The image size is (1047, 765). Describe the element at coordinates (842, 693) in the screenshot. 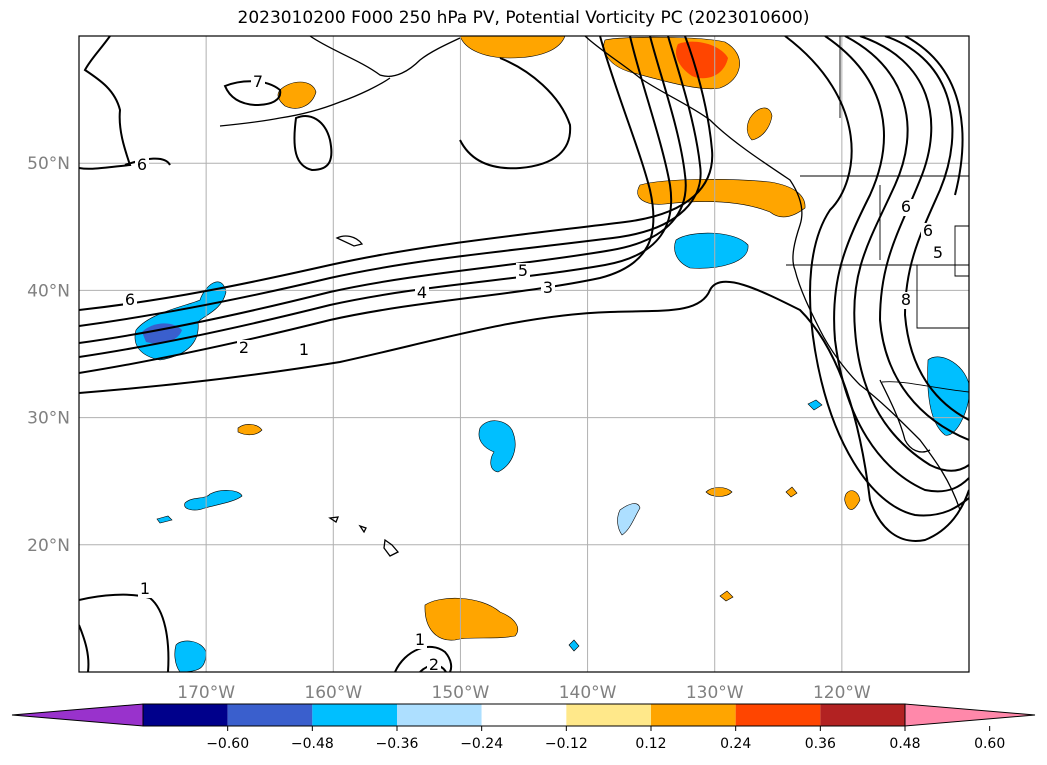

I see `lon-tick-label: 120°W` at that location.